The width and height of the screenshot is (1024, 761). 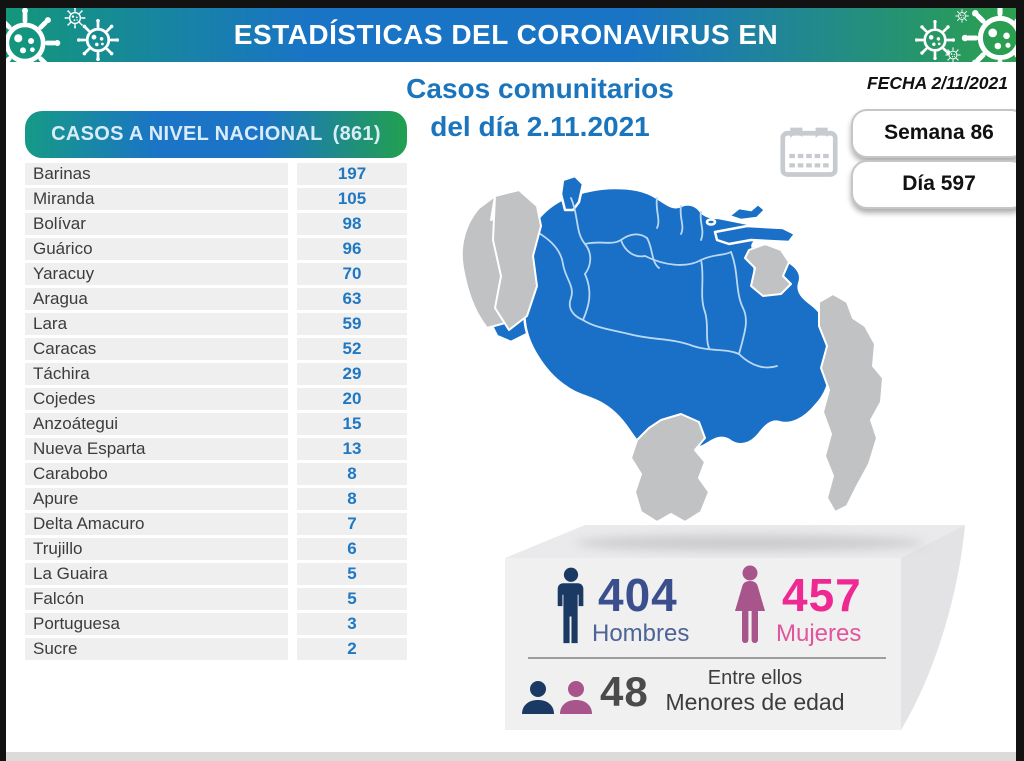 I want to click on state-name: Sucre, so click(x=156, y=649).